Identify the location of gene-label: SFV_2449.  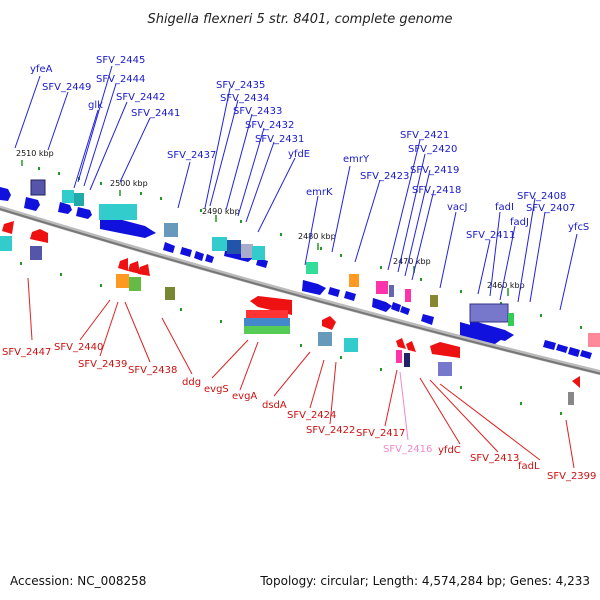
(66, 87).